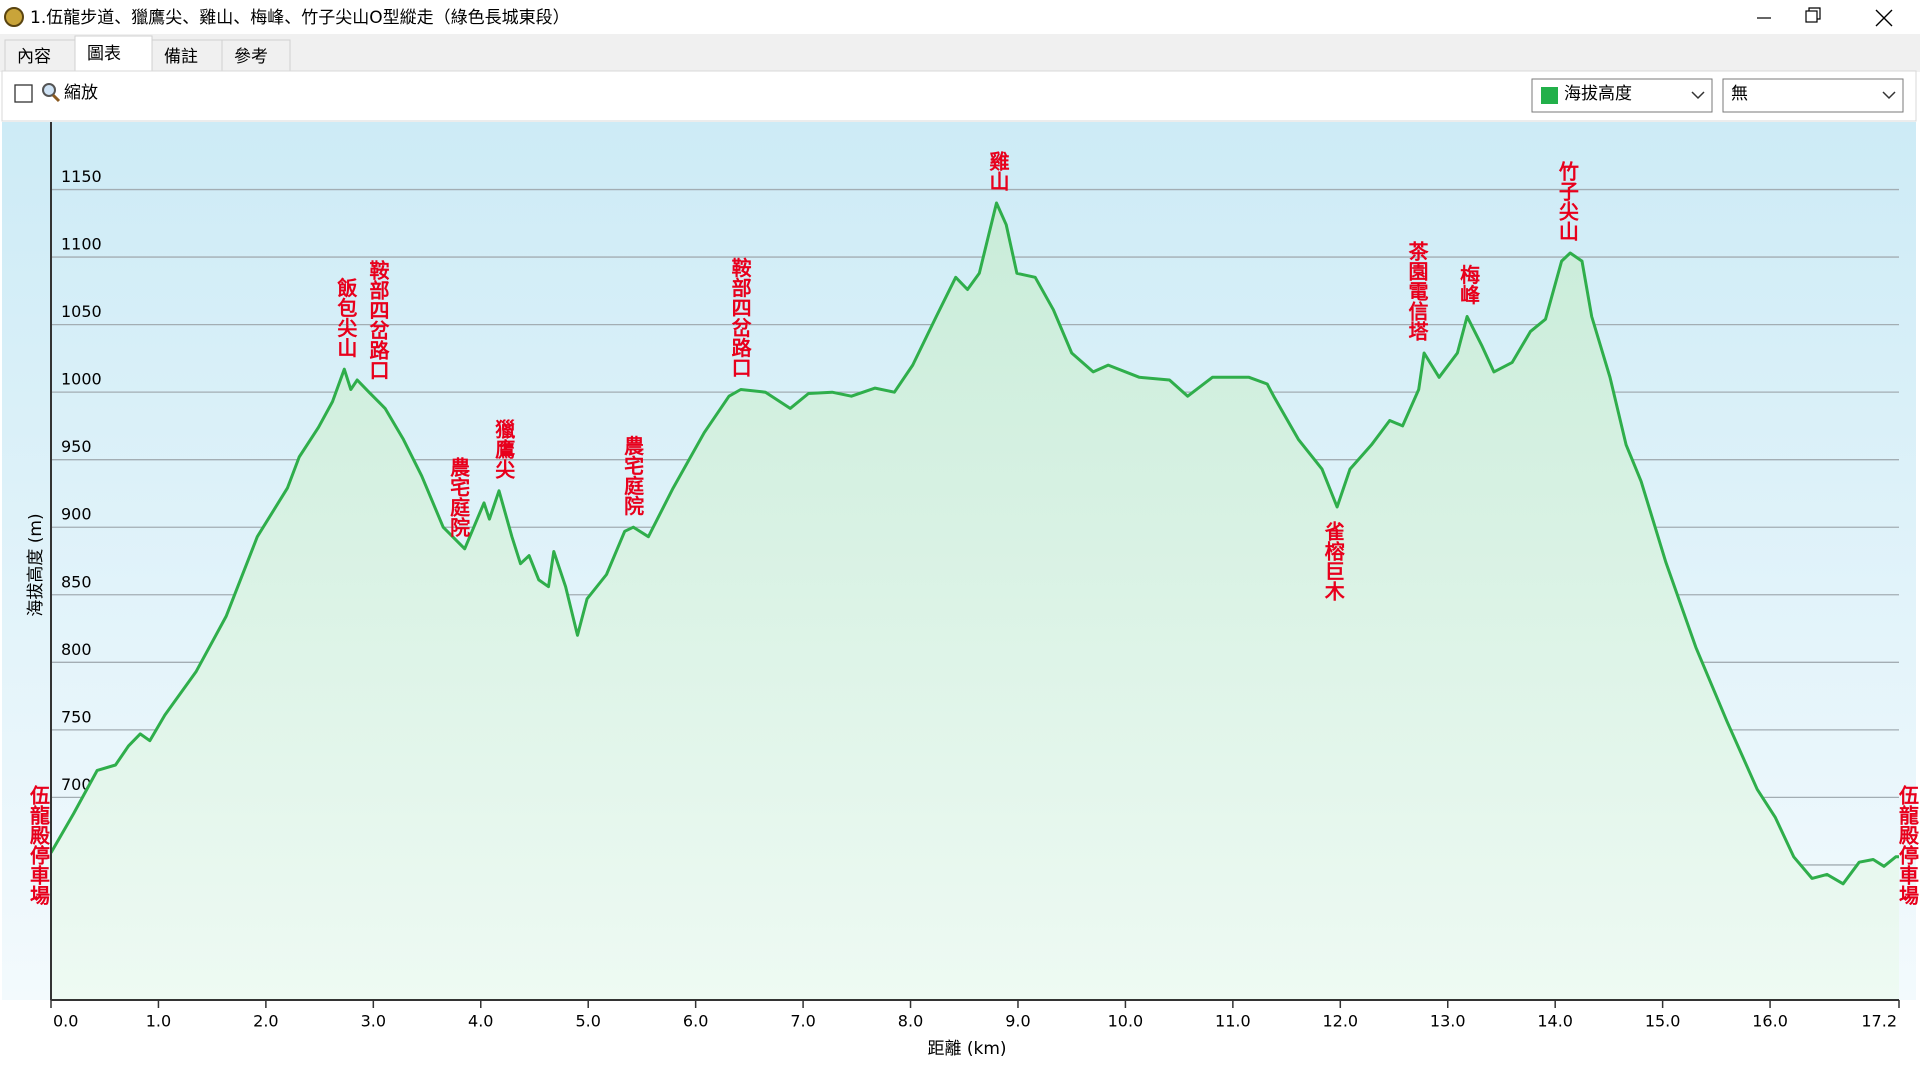 The height and width of the screenshot is (1080, 1920). I want to click on y-tick-label: 700, so click(76, 784).